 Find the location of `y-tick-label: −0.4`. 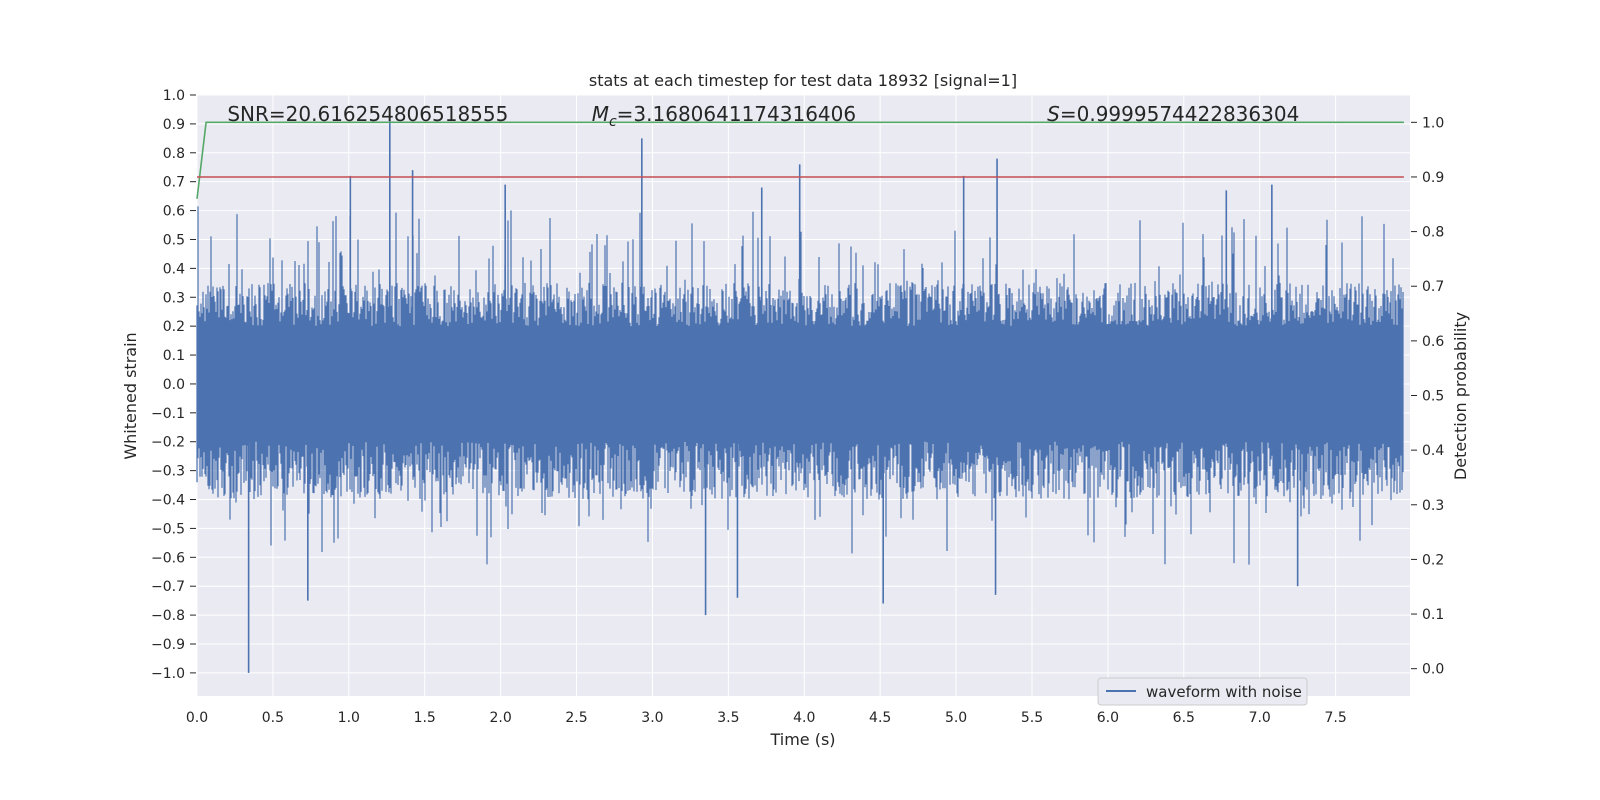

y-tick-label: −0.4 is located at coordinates (168, 501).